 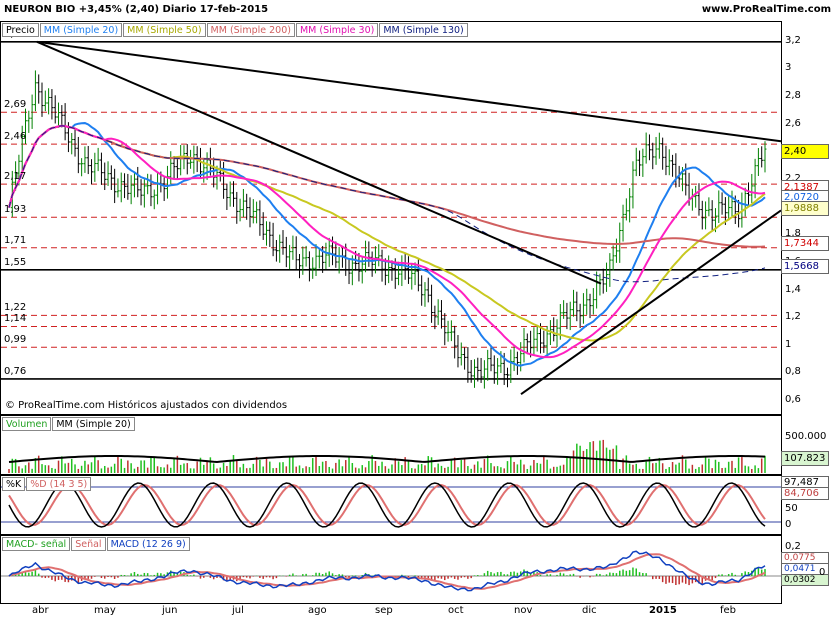 I want to click on price-axis-label: 0,8, so click(x=793, y=372).